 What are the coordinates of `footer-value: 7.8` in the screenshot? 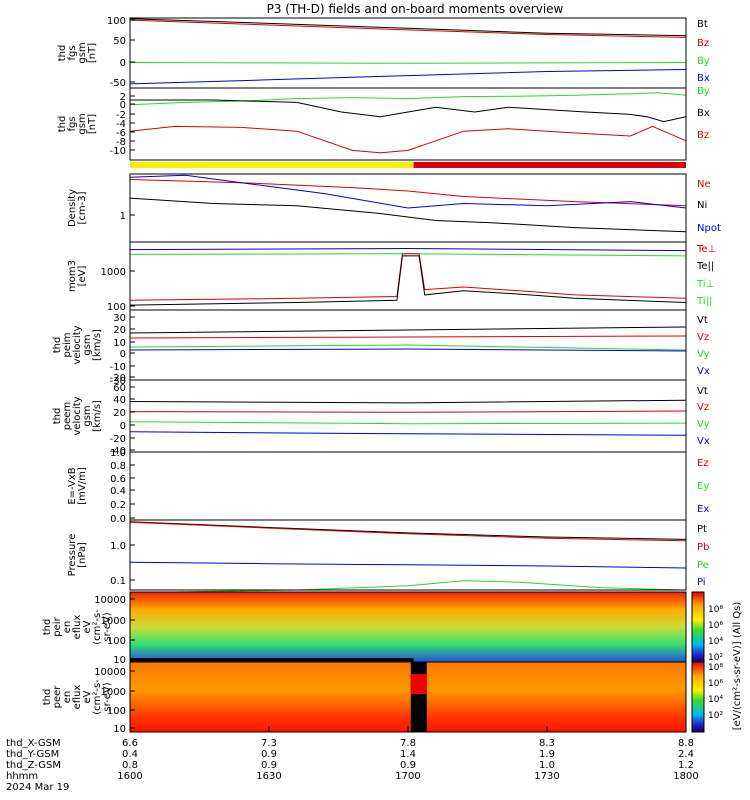 It's located at (408, 743).